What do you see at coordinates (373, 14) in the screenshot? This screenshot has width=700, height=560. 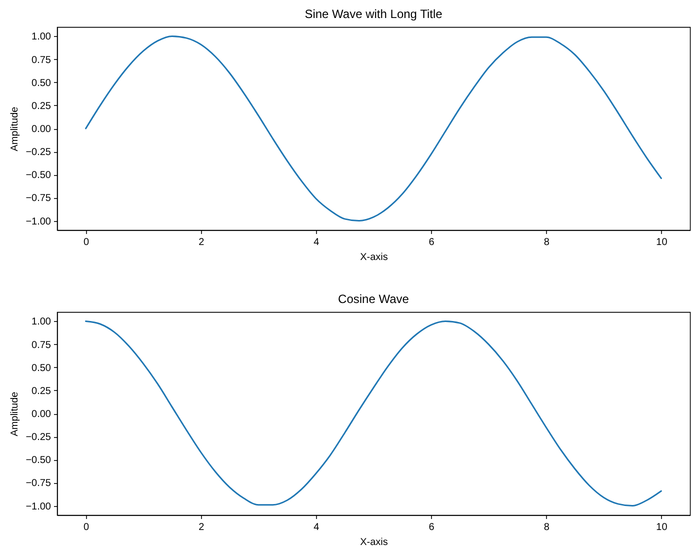 I see `chart-title: Sine Wave with Long Title` at bounding box center [373, 14].